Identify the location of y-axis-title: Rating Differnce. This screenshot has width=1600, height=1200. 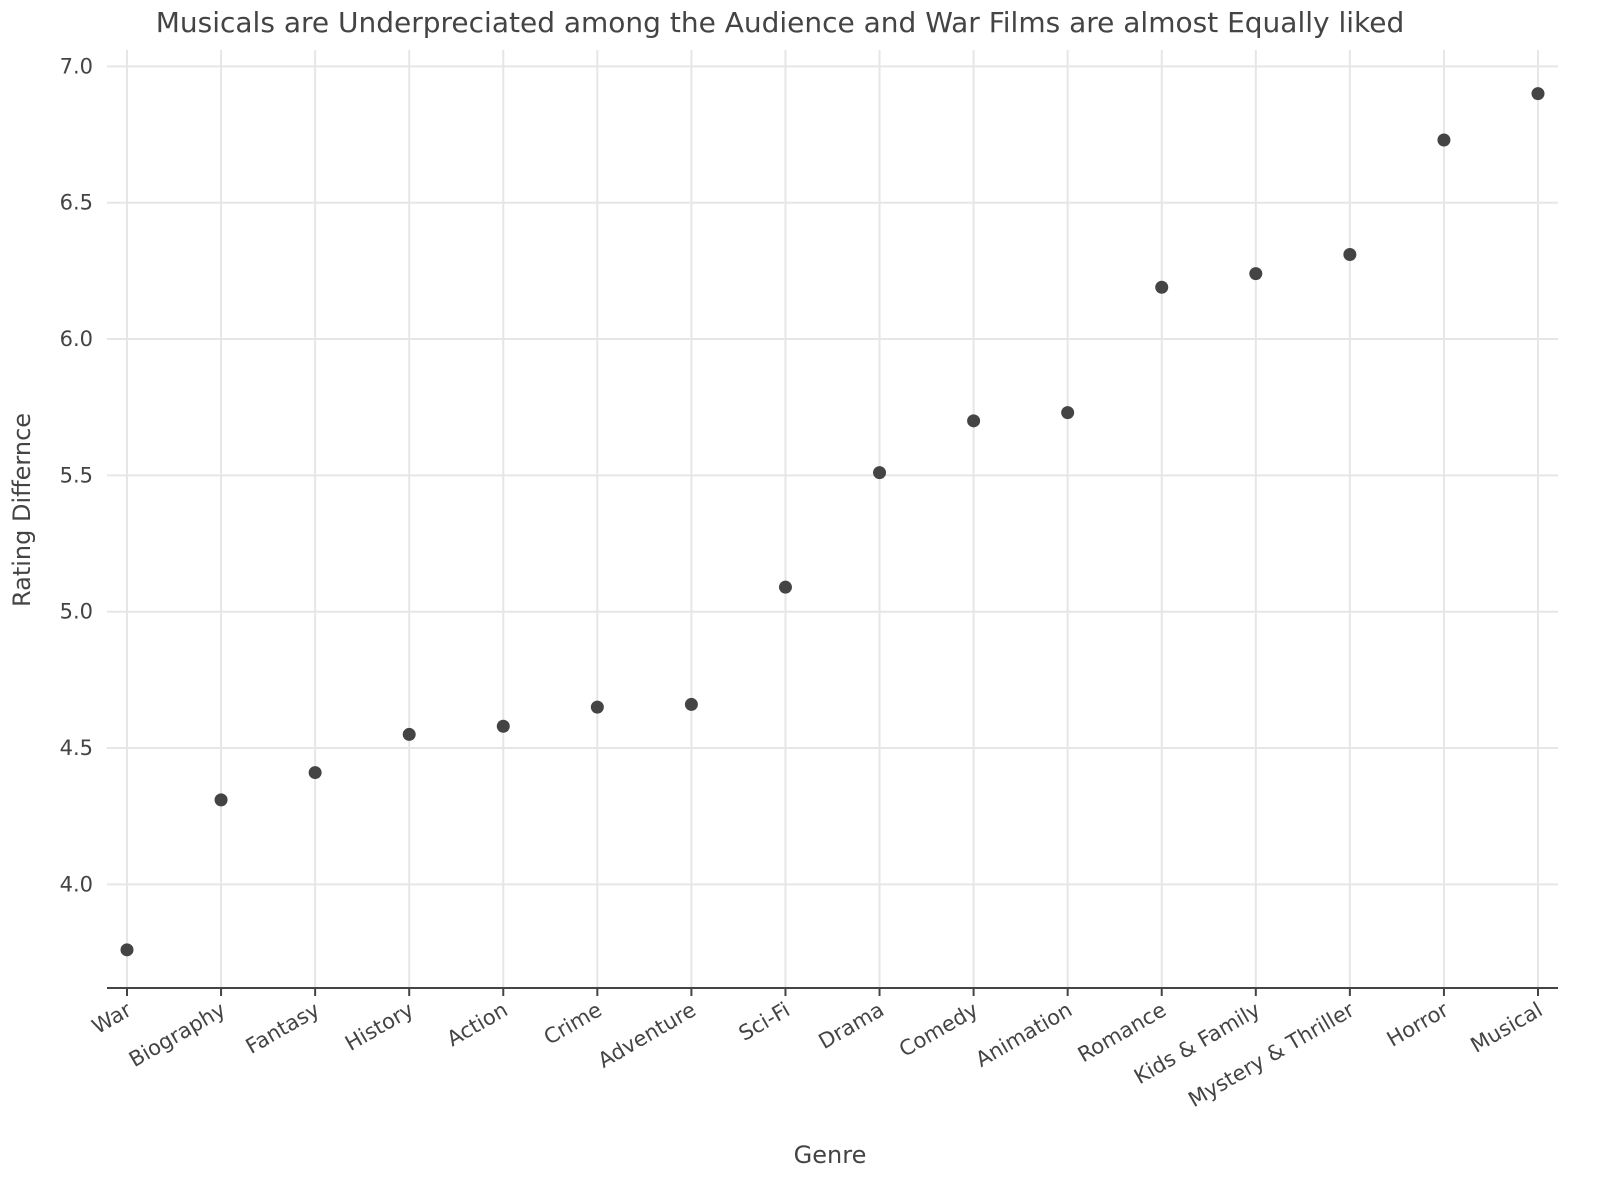
(22, 510).